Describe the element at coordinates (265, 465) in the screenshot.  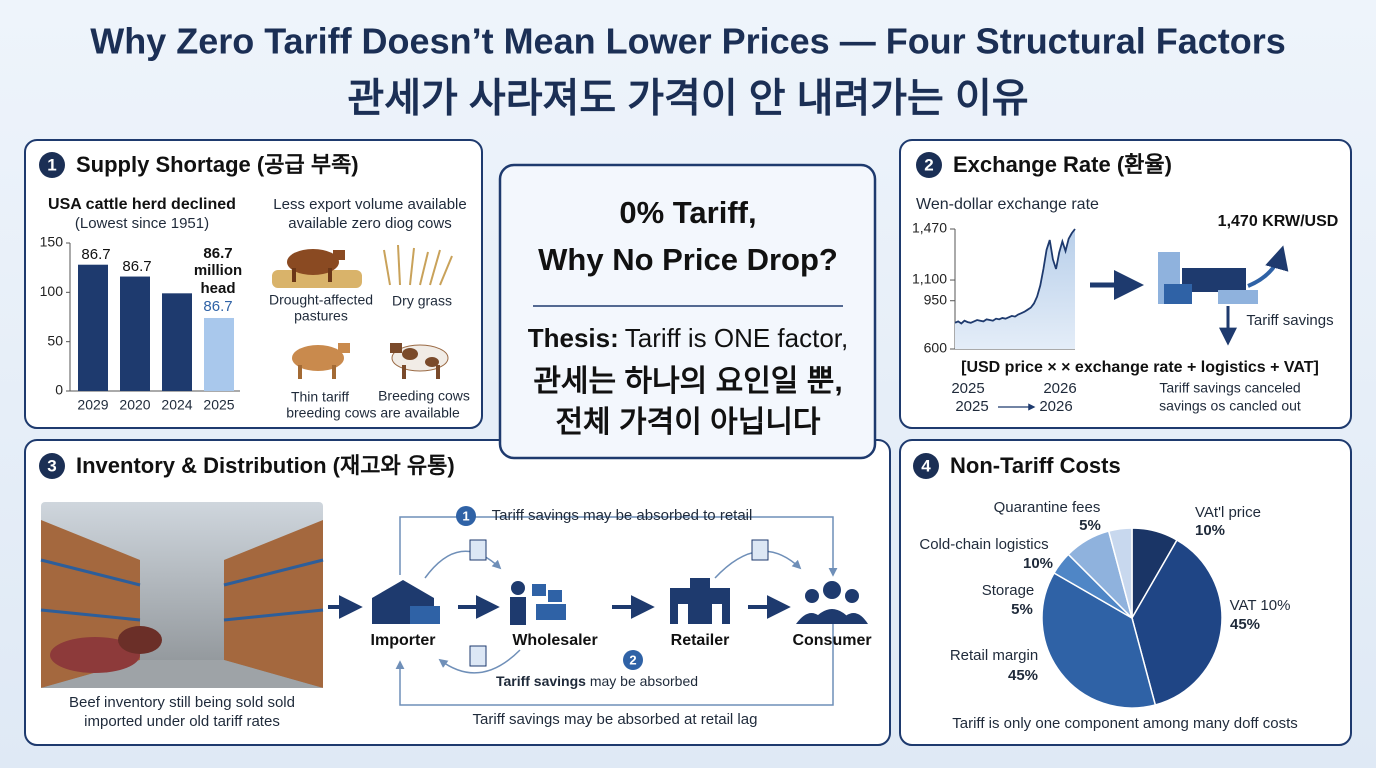
I see `panel-title: Inventory & Distribution (재고와 유통)` at that location.